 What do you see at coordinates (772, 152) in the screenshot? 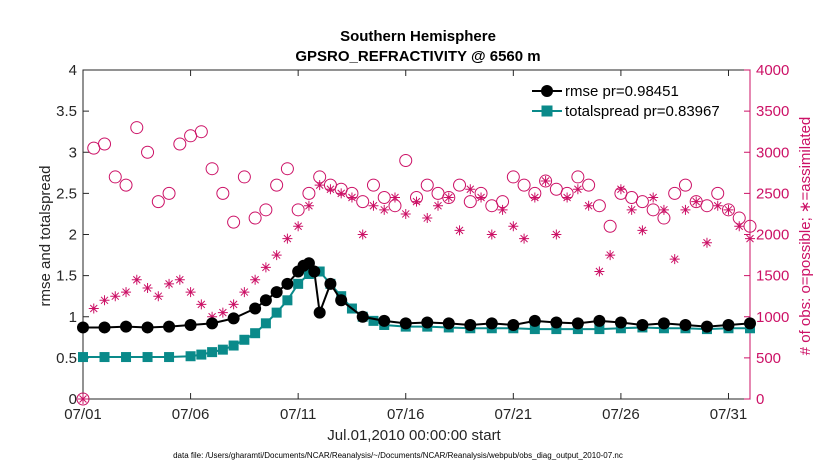
I see `y2-tick-label: 3000` at bounding box center [772, 152].